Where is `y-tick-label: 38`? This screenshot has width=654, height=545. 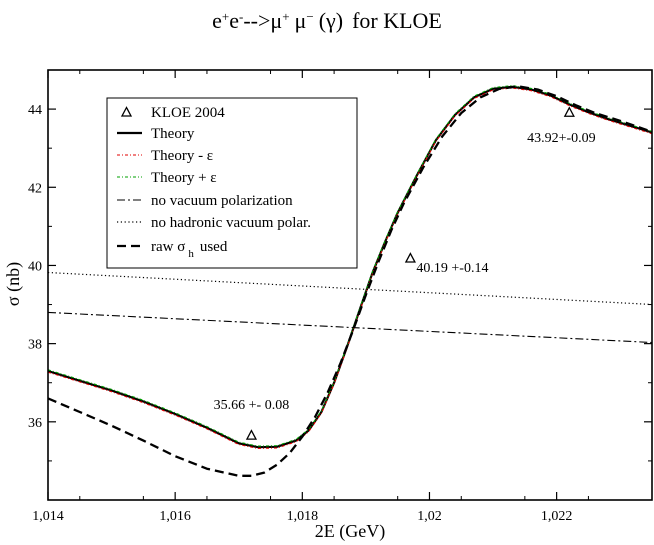
y-tick-label: 38 is located at coordinates (35, 345).